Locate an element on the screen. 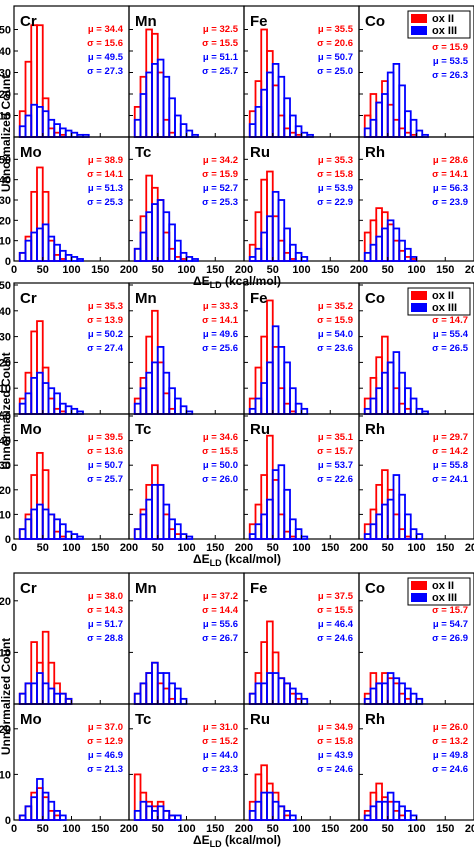 This screenshot has width=474, height=853. stat-mu3: μ = 50.7 is located at coordinates (105, 465).